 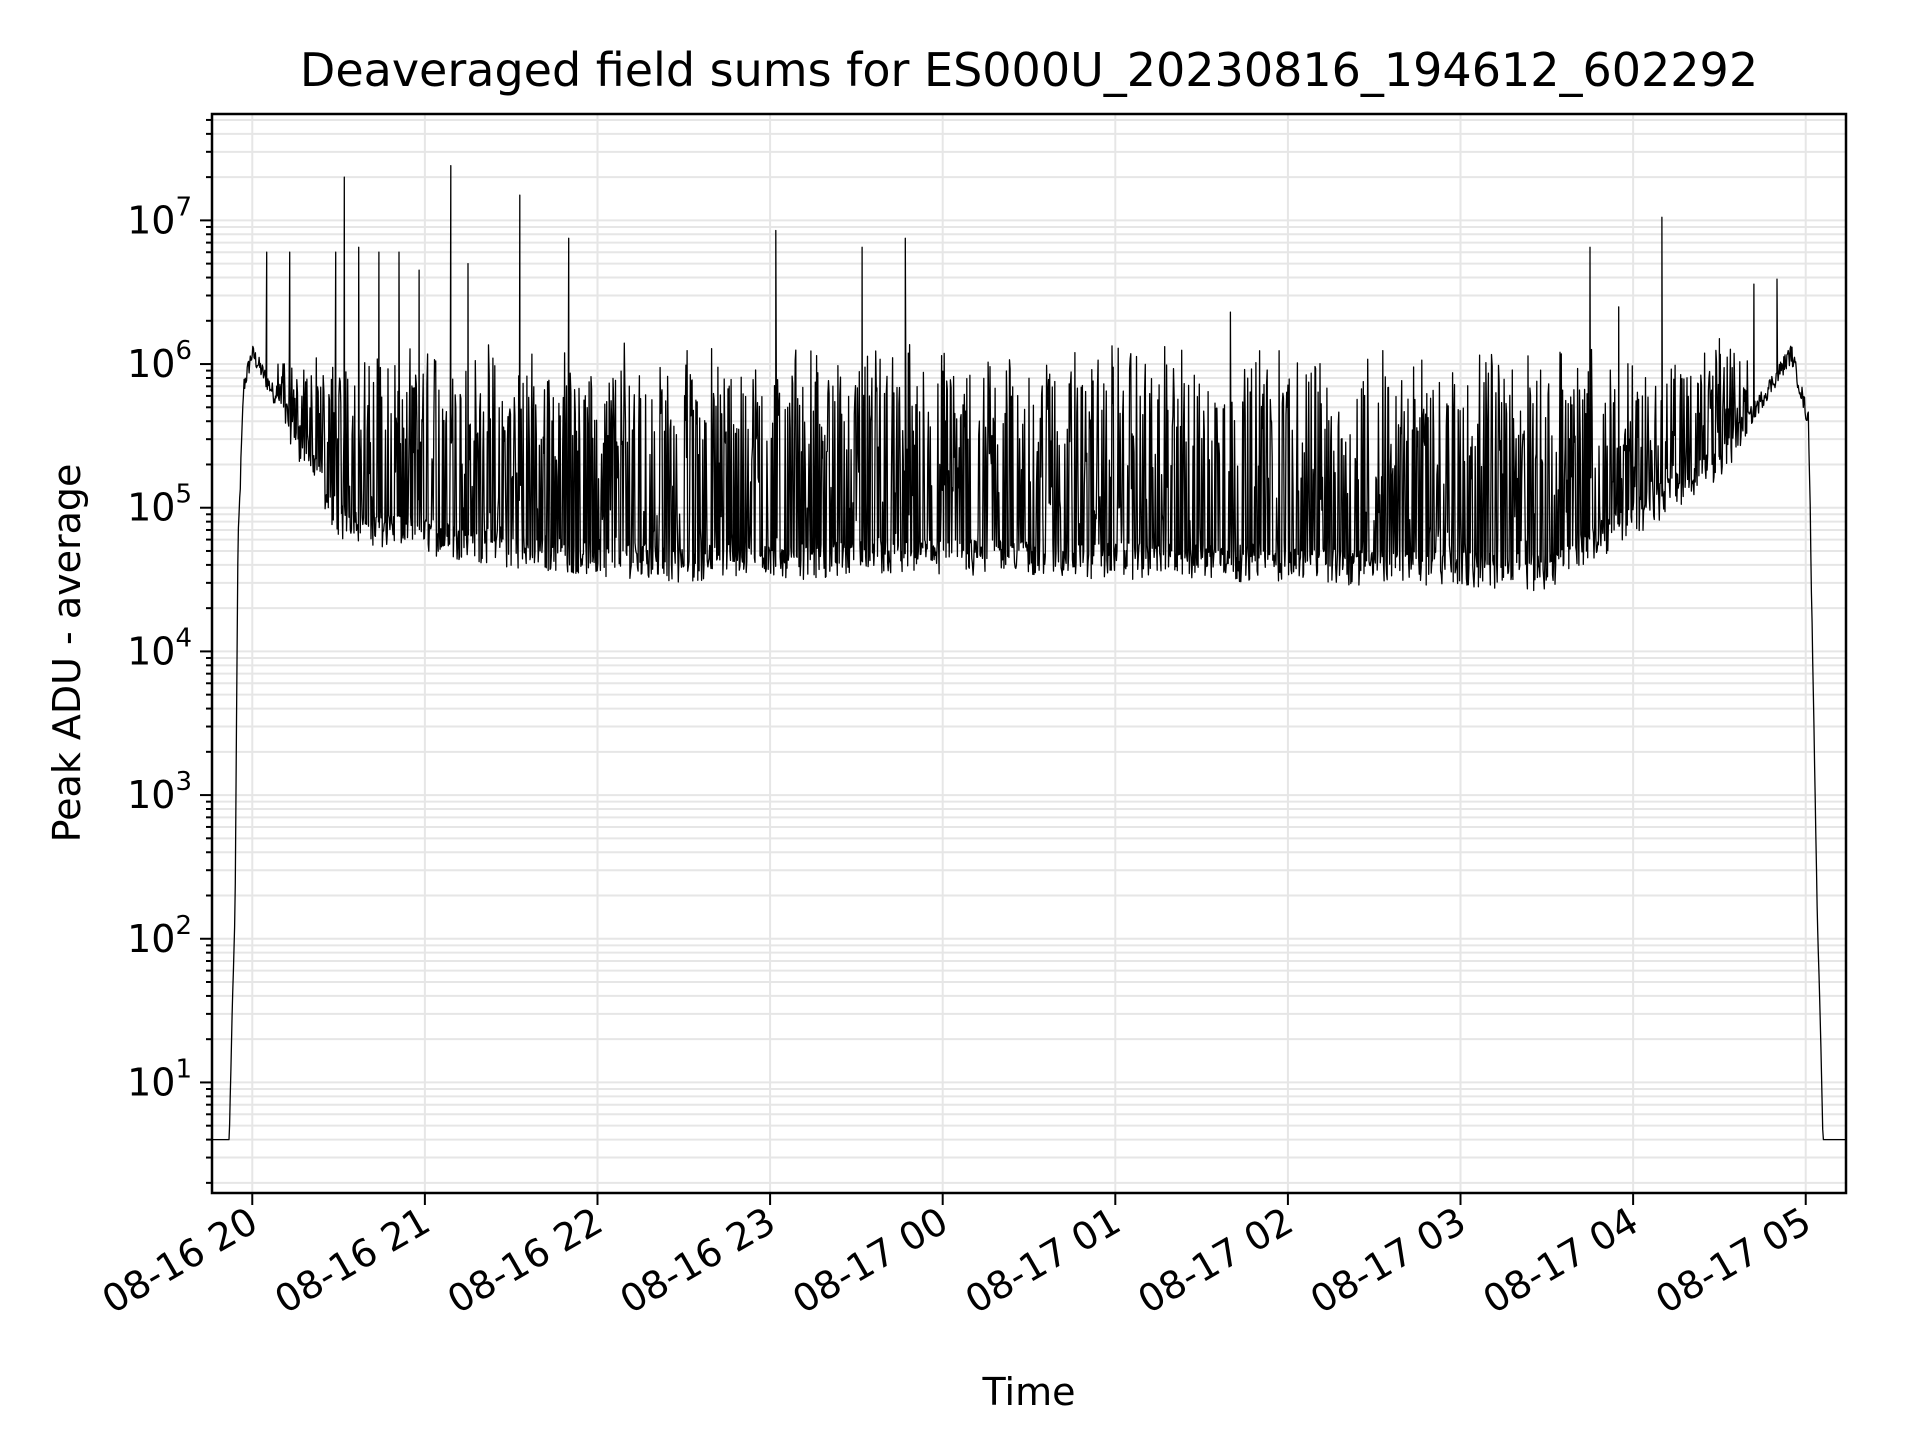 What do you see at coordinates (1733, 1261) in the screenshot?
I see `x-tick-label: 08-17 05` at bounding box center [1733, 1261].